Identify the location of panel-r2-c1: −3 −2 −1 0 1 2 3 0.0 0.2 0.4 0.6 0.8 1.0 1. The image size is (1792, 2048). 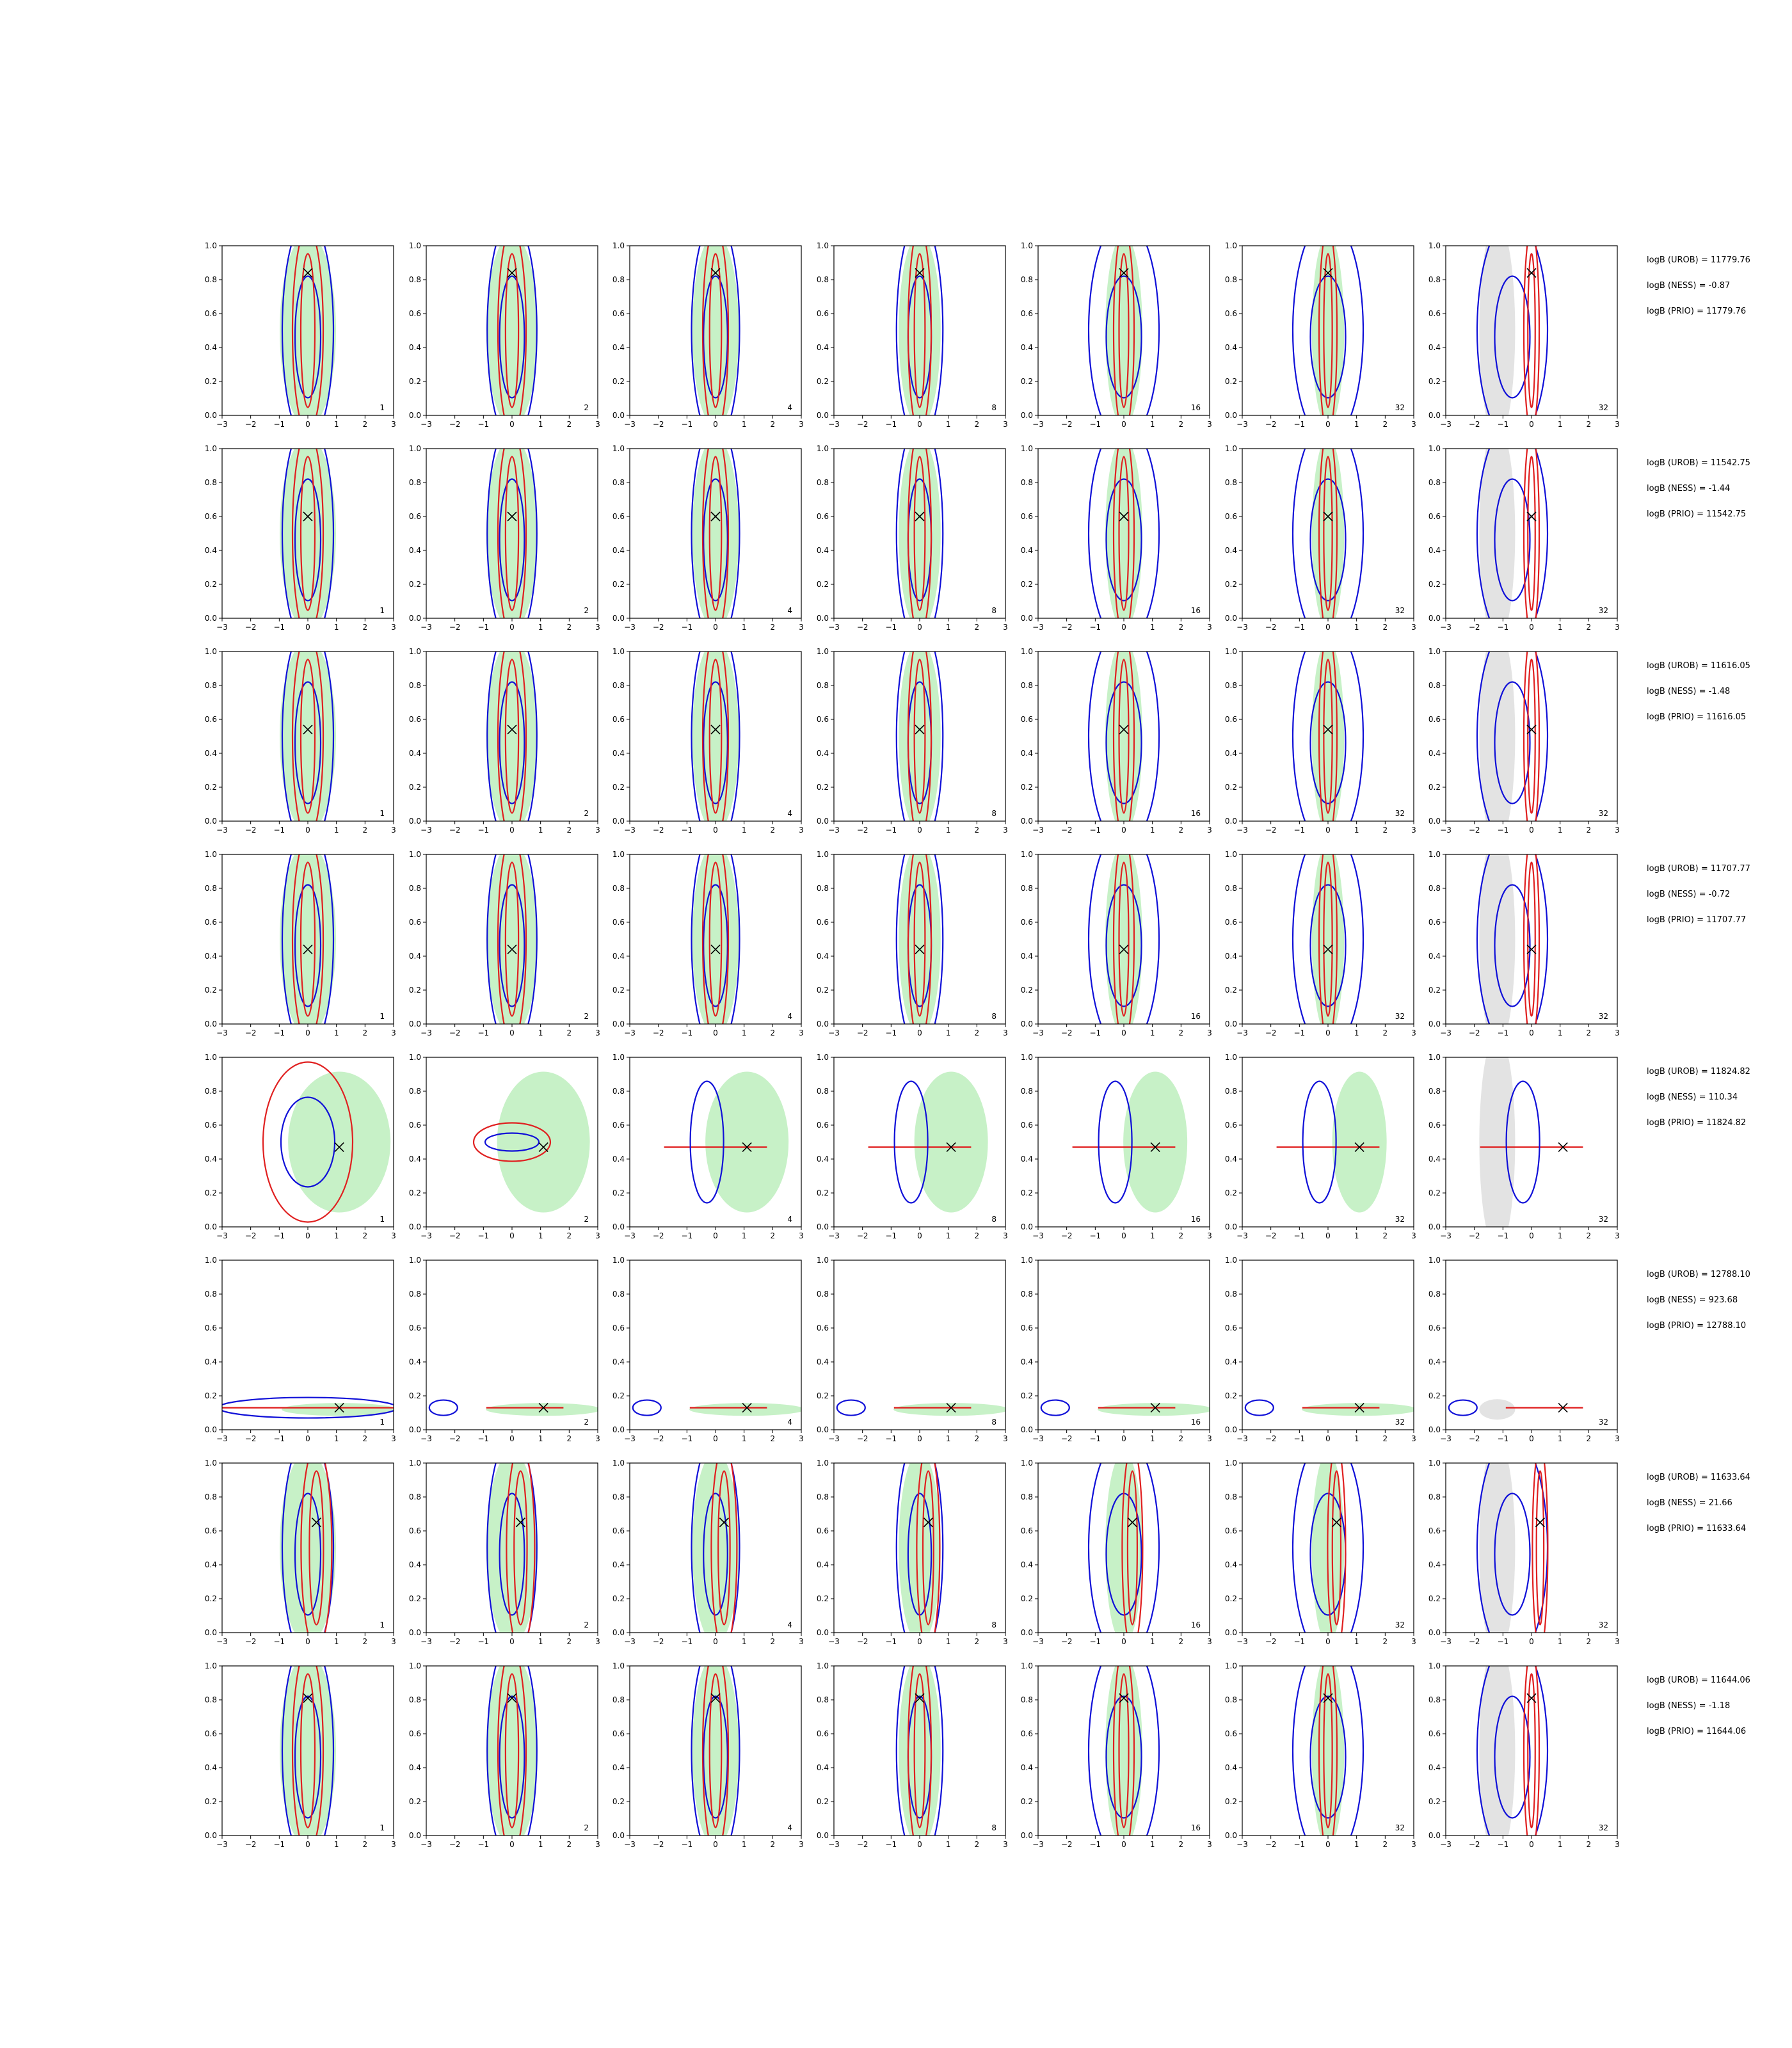
(300, 538).